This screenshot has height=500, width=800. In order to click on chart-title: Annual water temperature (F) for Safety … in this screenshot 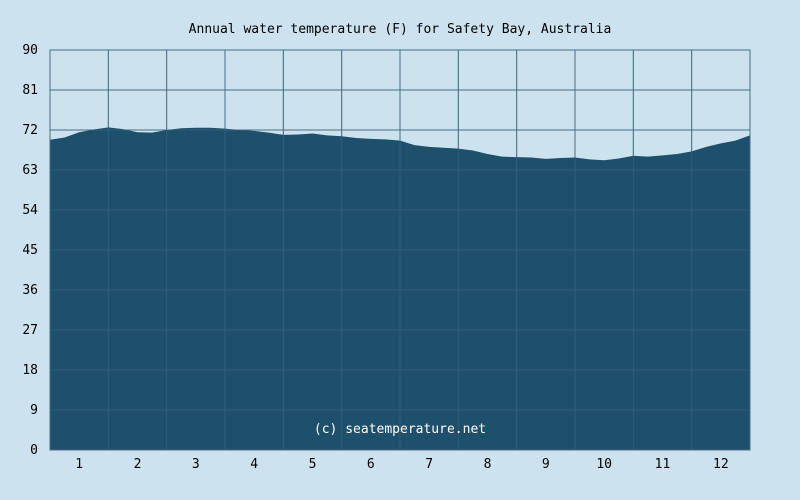, I will do `click(400, 29)`.